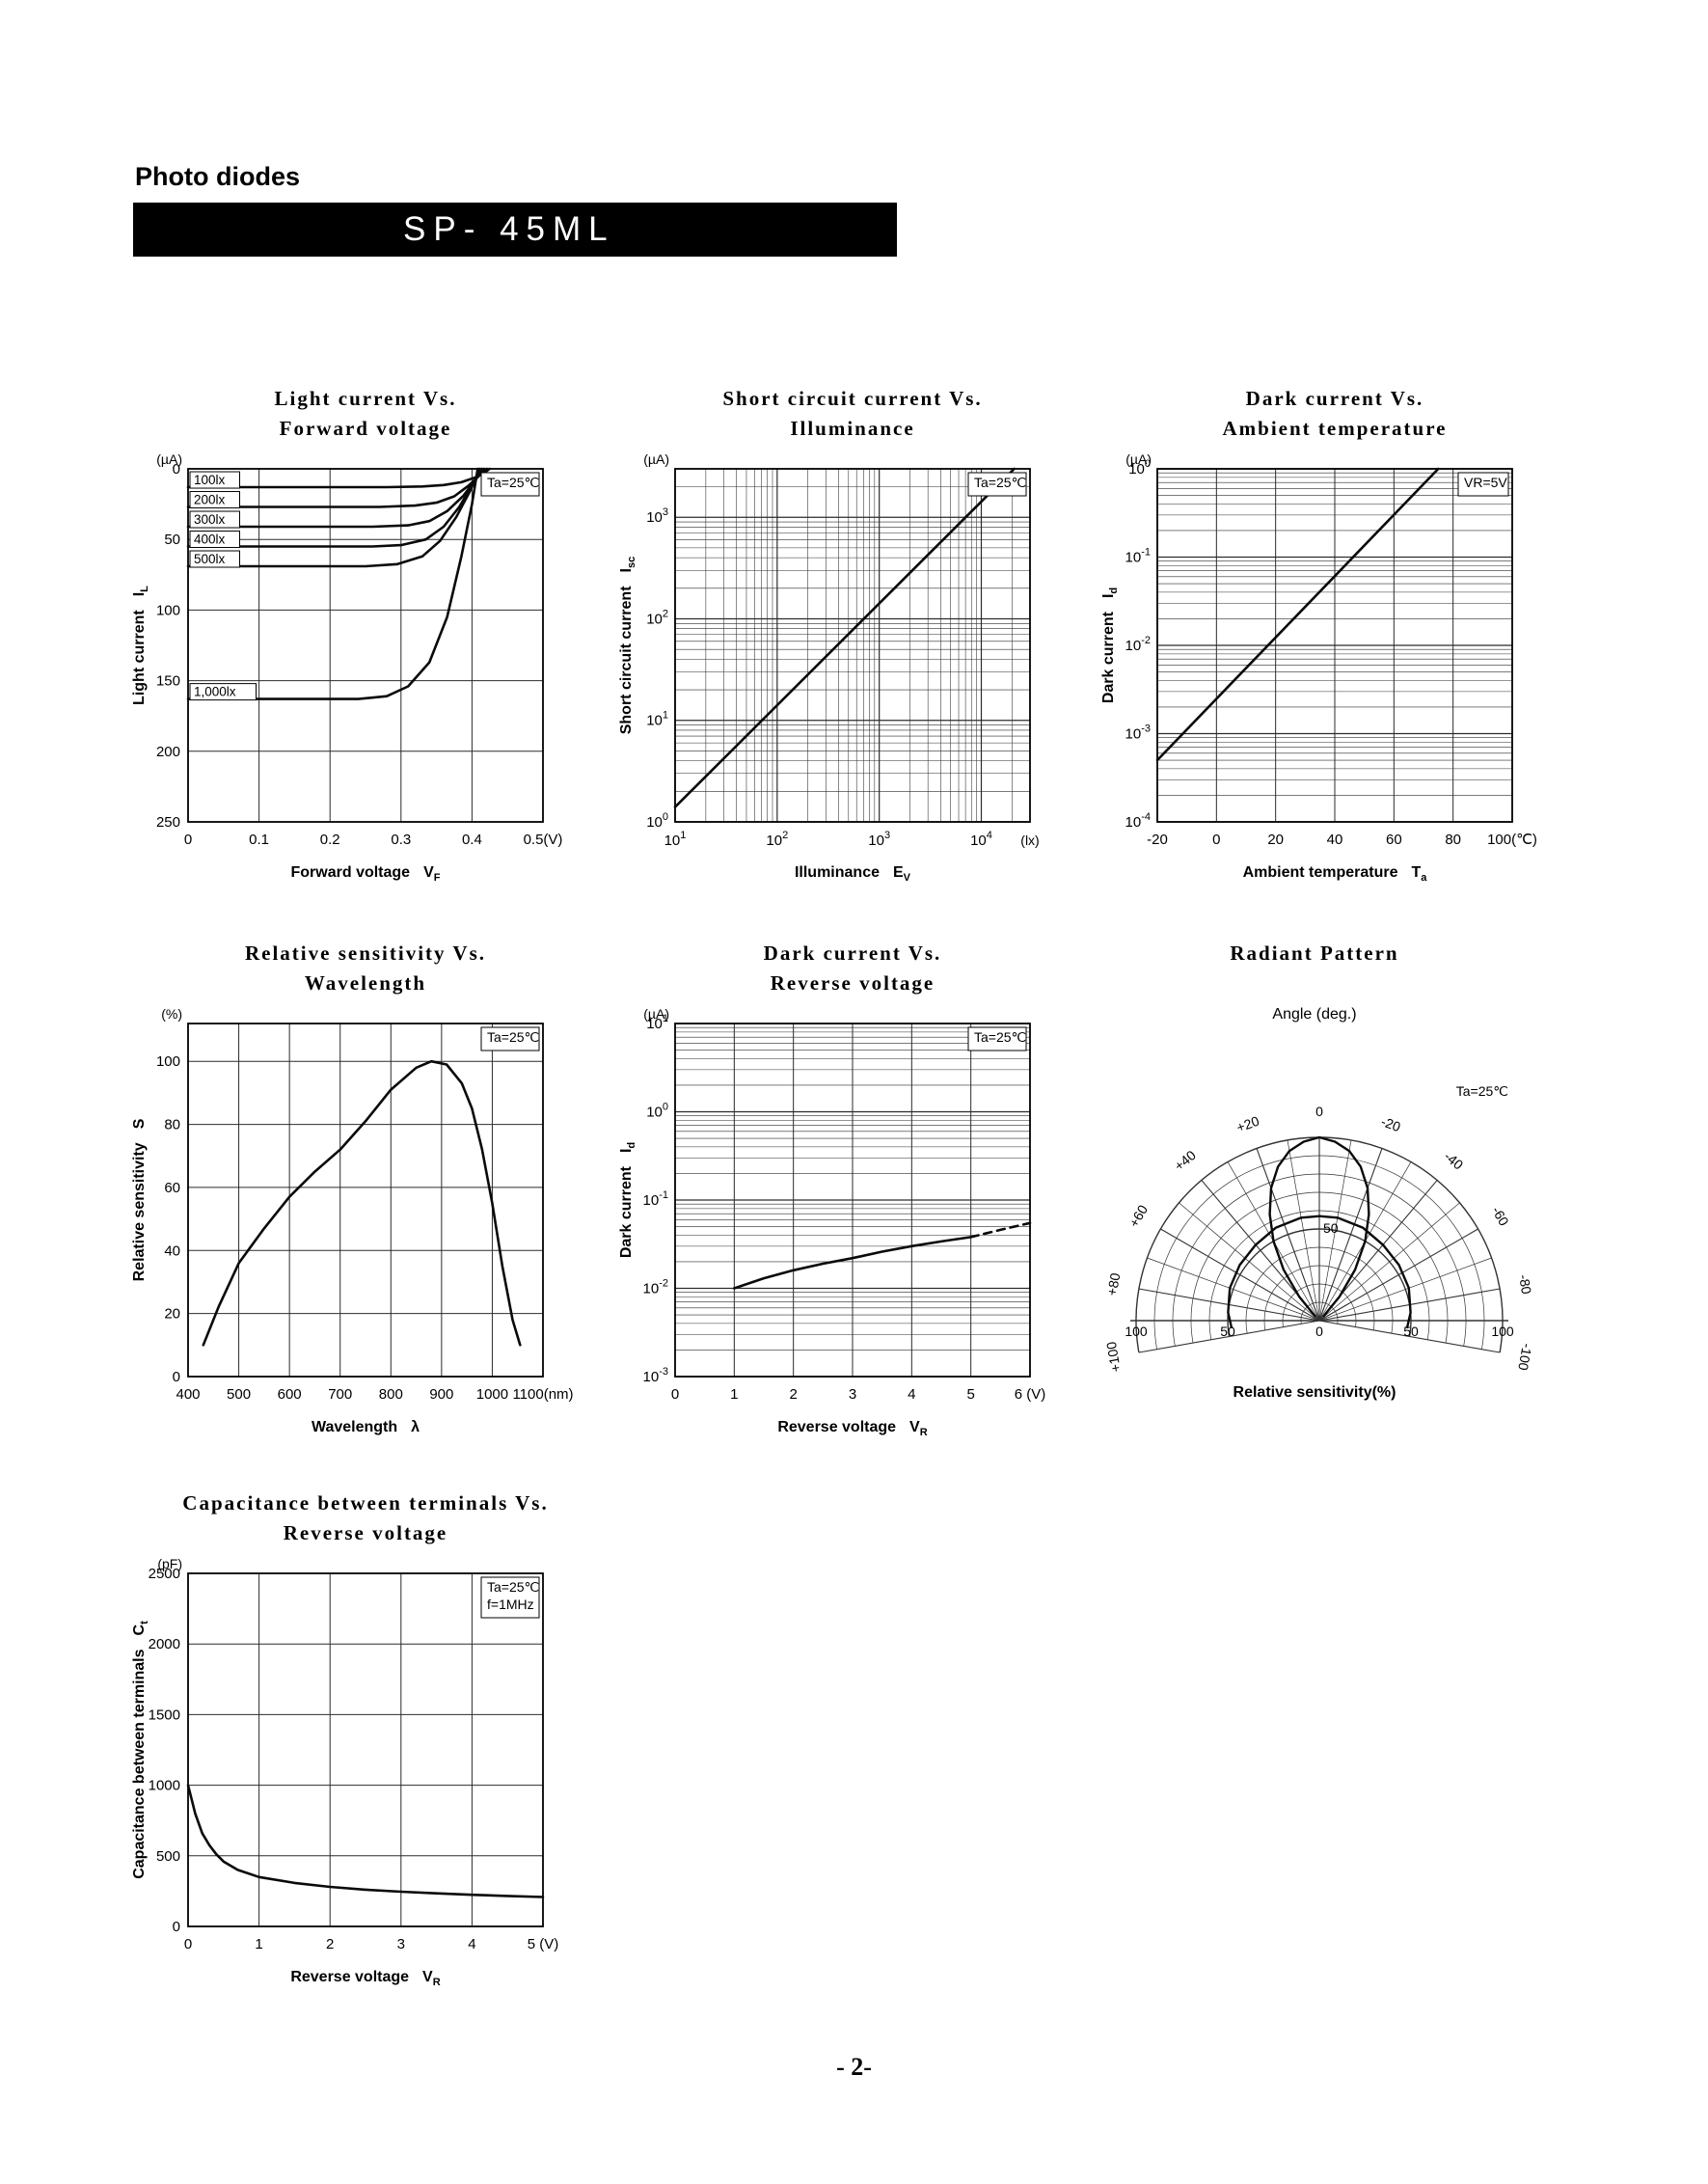 The height and width of the screenshot is (2184, 1708). What do you see at coordinates (510, 1604) in the screenshot?
I see `svg-text: f=1MHz` at bounding box center [510, 1604].